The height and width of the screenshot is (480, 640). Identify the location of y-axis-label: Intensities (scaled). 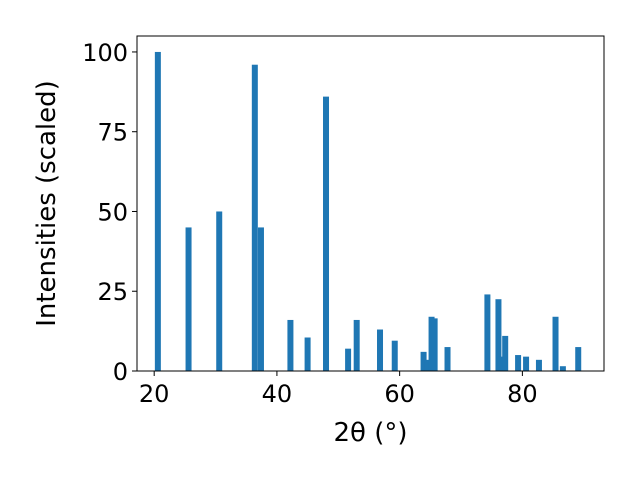
(47, 203).